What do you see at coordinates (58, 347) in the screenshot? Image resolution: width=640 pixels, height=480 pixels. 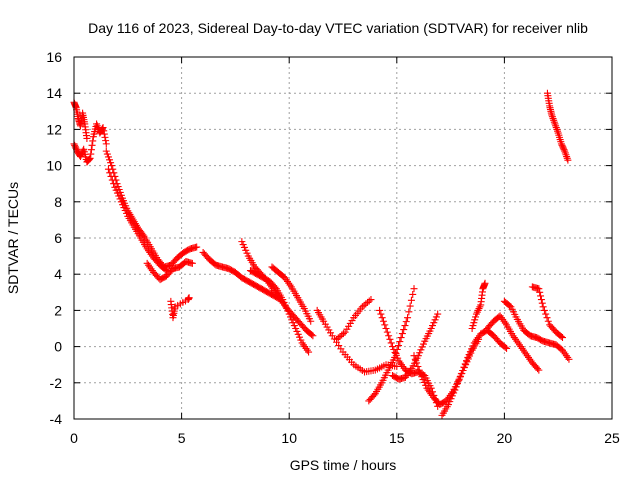 I see `y-tick-label: 0` at bounding box center [58, 347].